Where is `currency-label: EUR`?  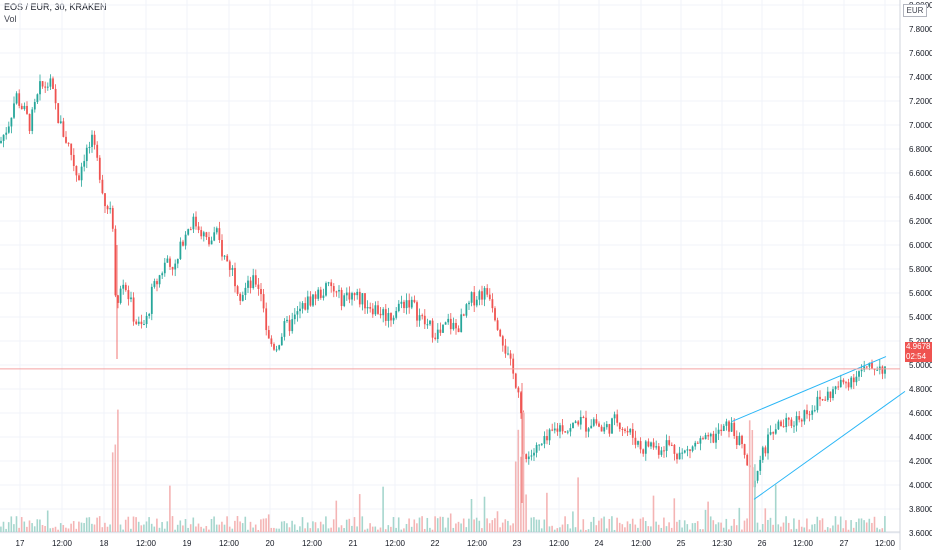 currency-label: EUR is located at coordinates (915, 10).